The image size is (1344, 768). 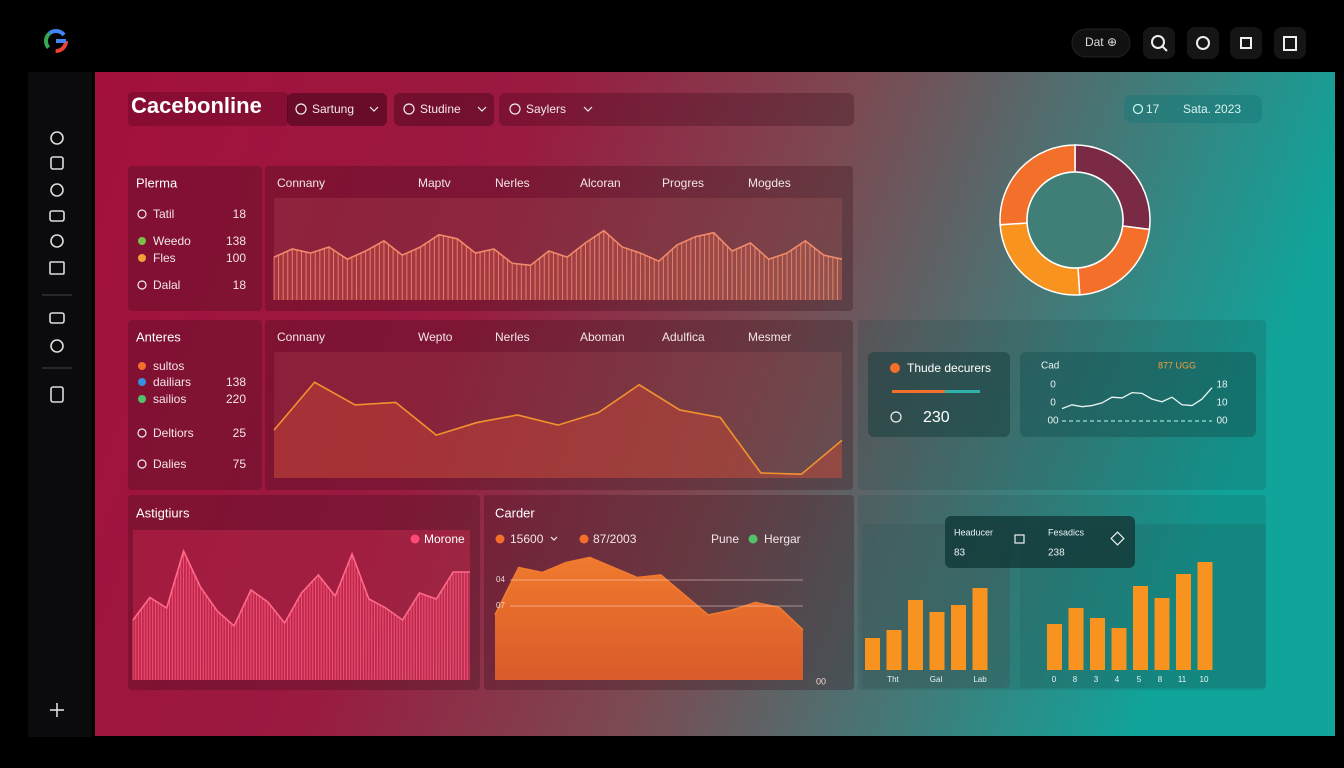 What do you see at coordinates (1117, 679) in the screenshot?
I see `x-tick-label: 4` at bounding box center [1117, 679].